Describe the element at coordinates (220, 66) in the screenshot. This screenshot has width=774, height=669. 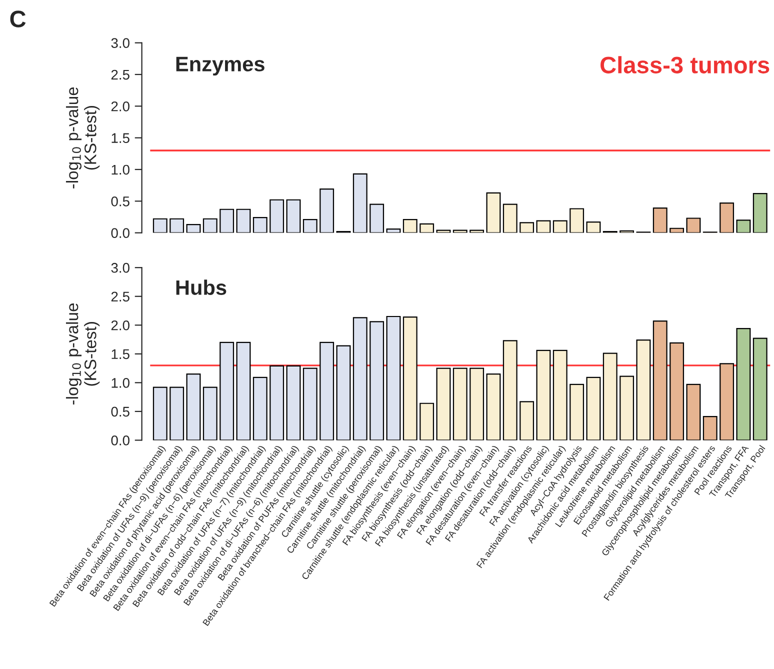
I see `text: Enzymes` at that location.